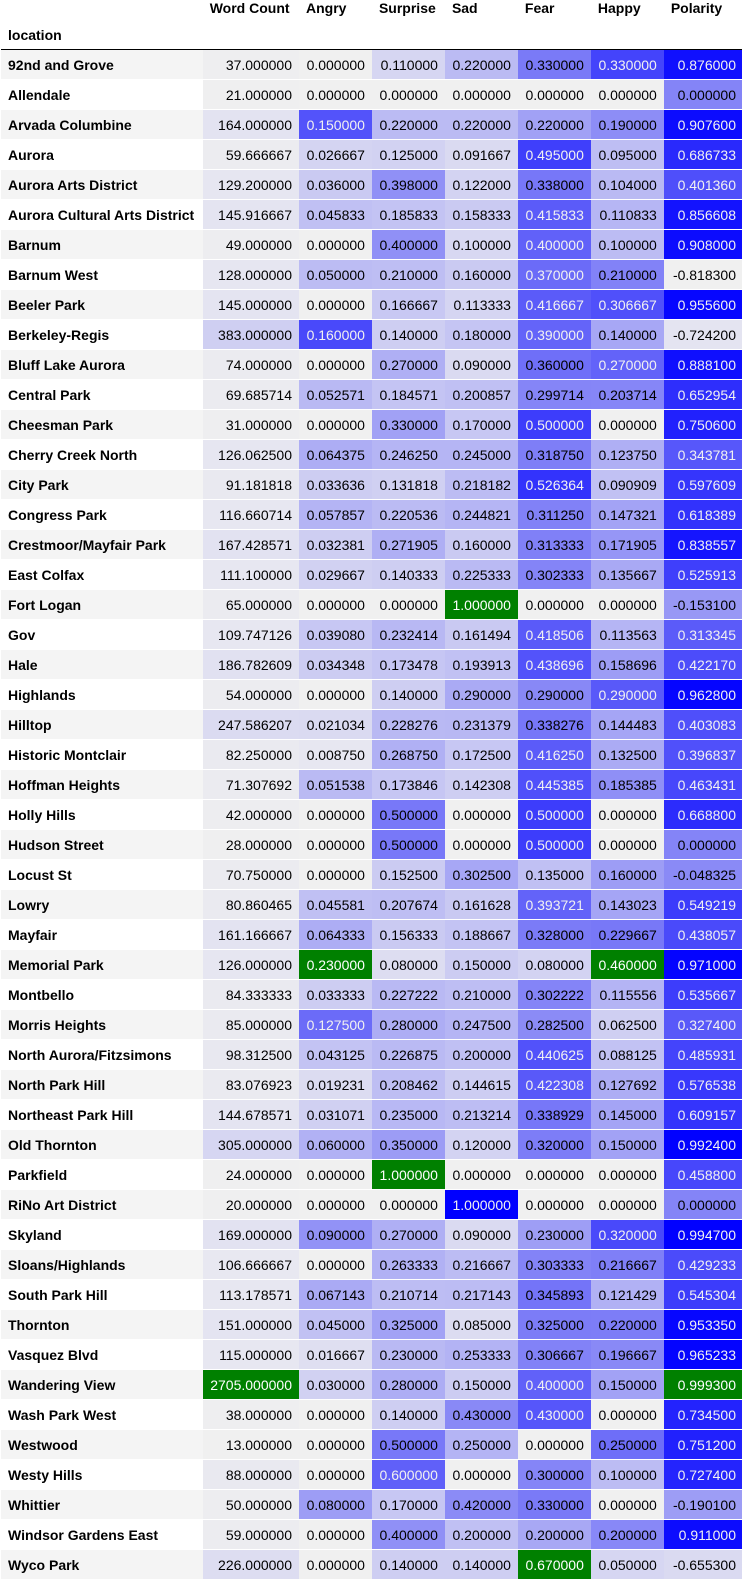 The height and width of the screenshot is (1584, 742). I want to click on cell-happy: 0.185385, so click(627, 784).